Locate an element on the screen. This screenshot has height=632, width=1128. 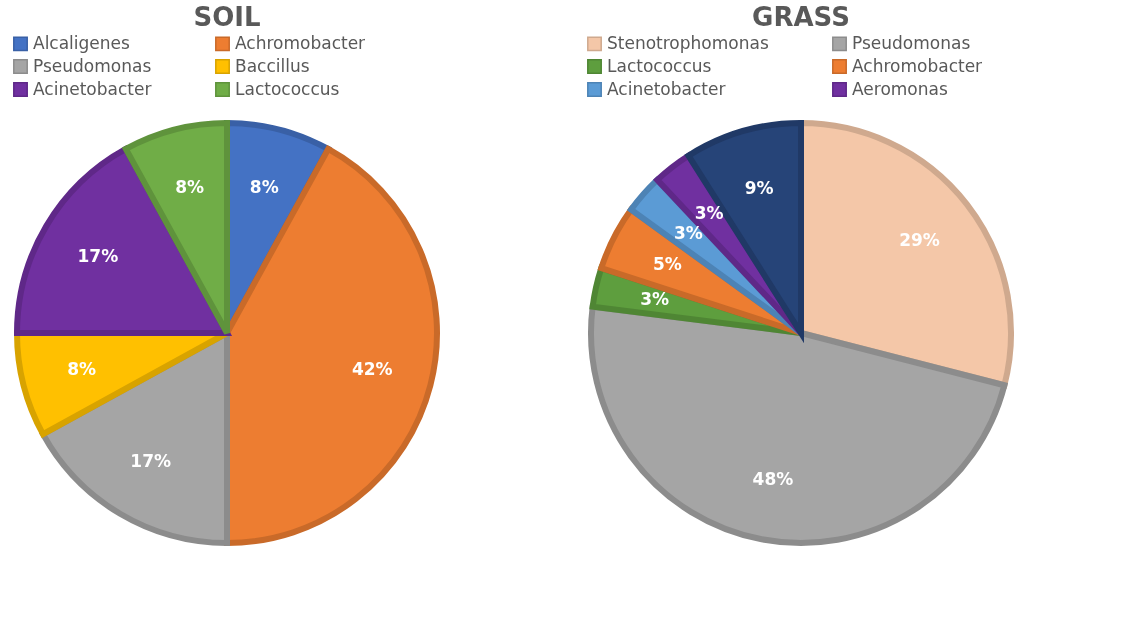
data-label: 29% is located at coordinates (919, 240).